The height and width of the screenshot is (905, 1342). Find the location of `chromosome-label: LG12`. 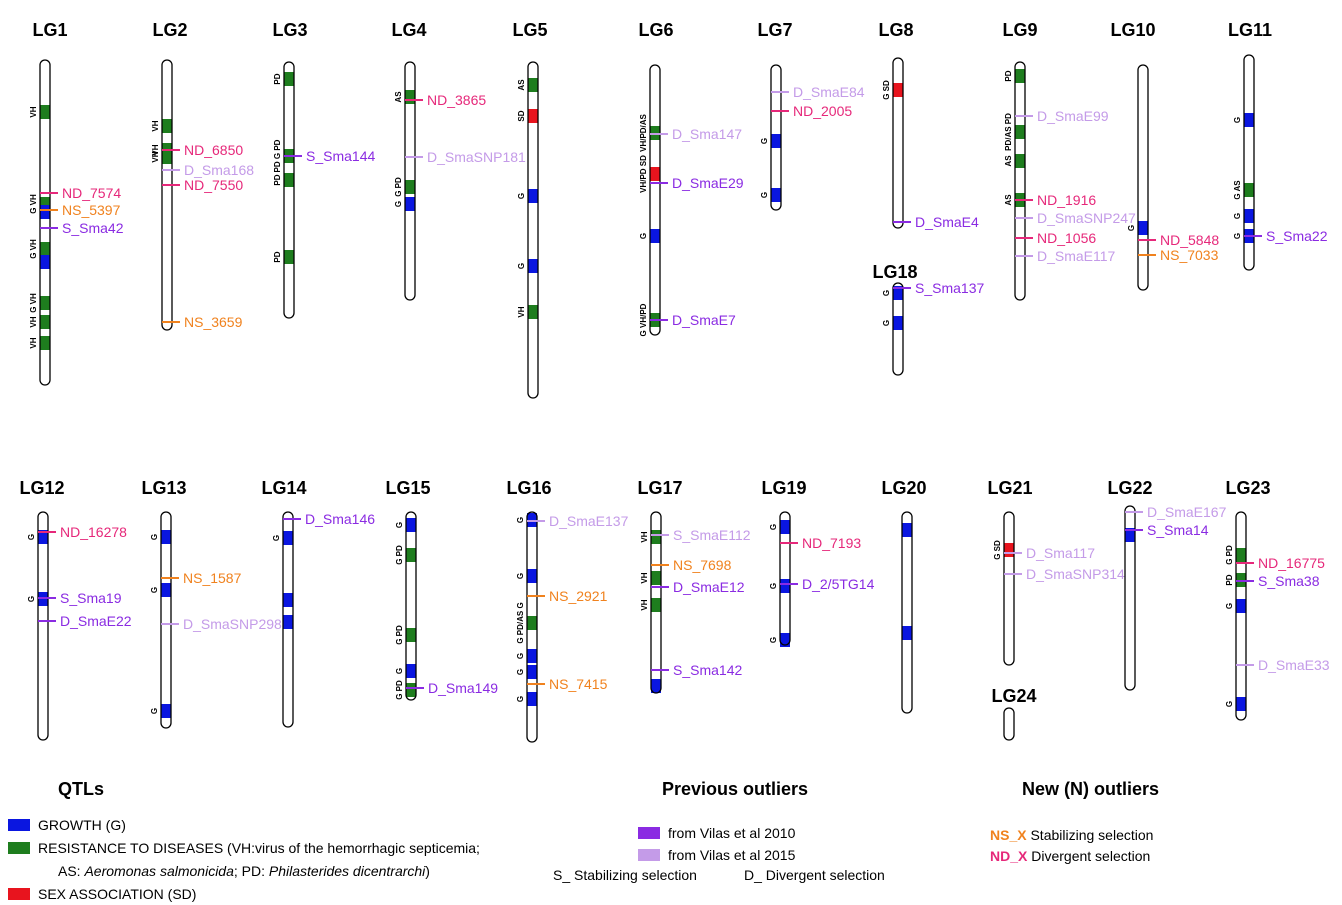

chromosome-label: LG12 is located at coordinates (41, 488).